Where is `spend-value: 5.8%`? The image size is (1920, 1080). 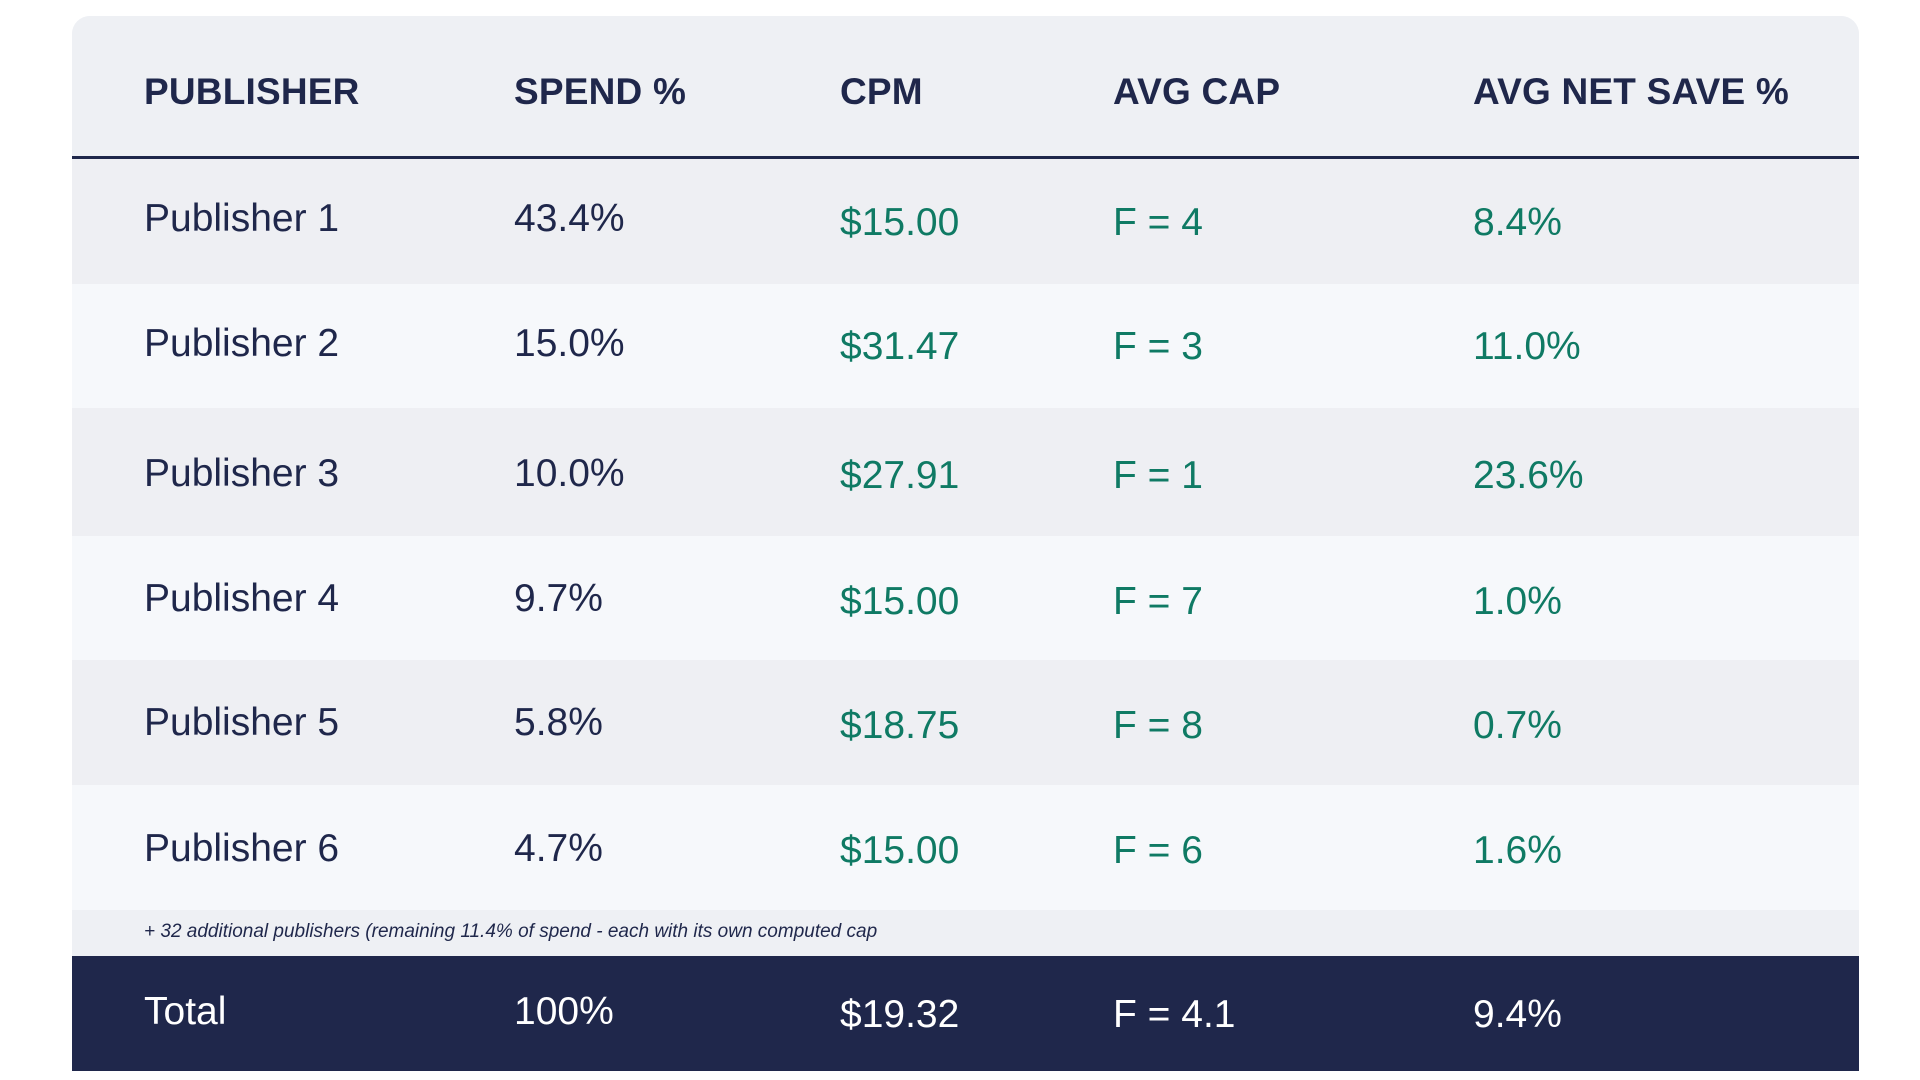 spend-value: 5.8% is located at coordinates (558, 722).